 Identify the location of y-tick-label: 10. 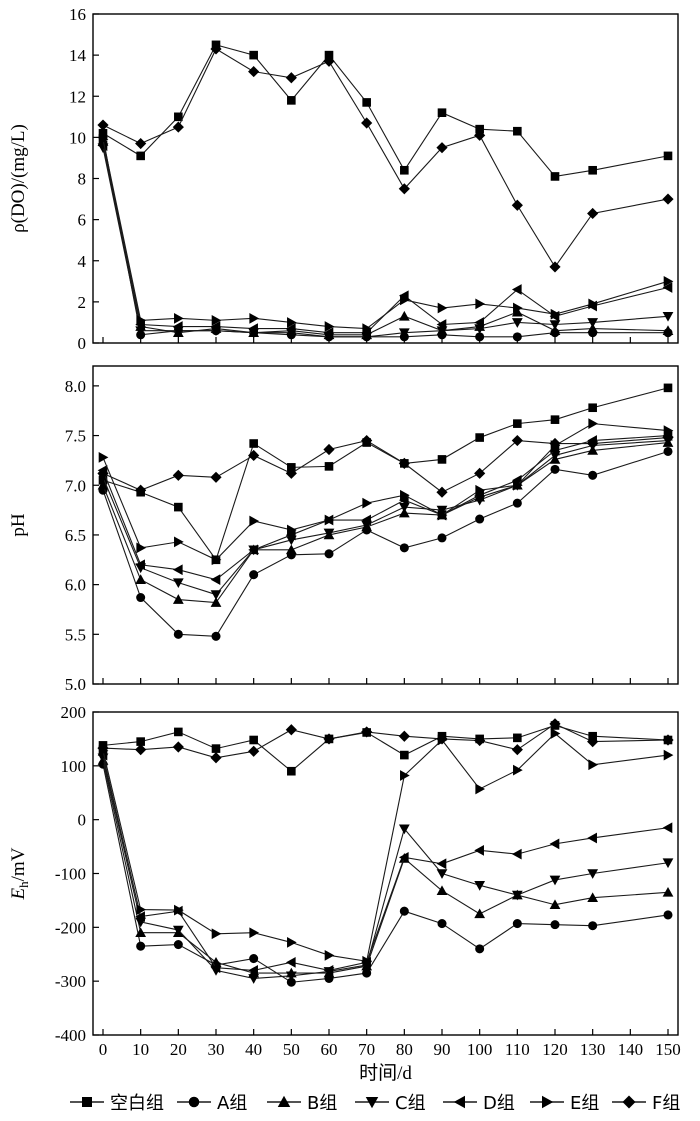
(77, 137).